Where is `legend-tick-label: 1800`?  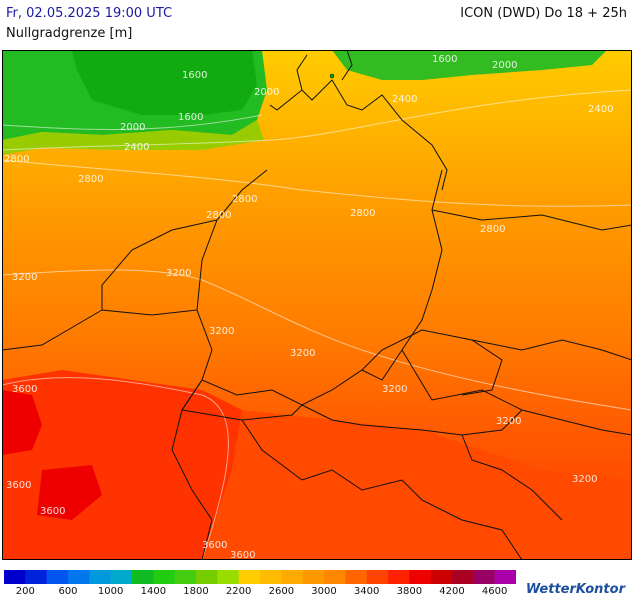
legend-tick-label: 1800 is located at coordinates (196, 591).